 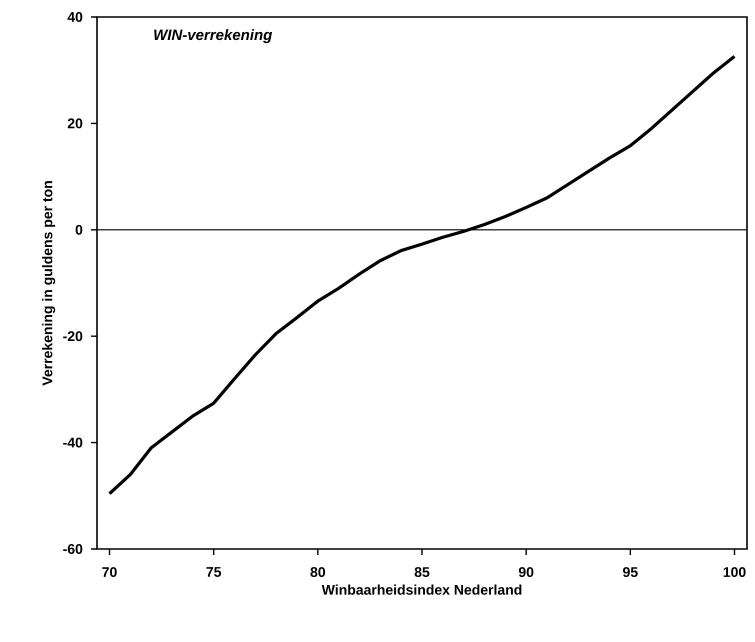 What do you see at coordinates (422, 589) in the screenshot?
I see `x-axis-title: Winbaarheidsindex Nederland` at bounding box center [422, 589].